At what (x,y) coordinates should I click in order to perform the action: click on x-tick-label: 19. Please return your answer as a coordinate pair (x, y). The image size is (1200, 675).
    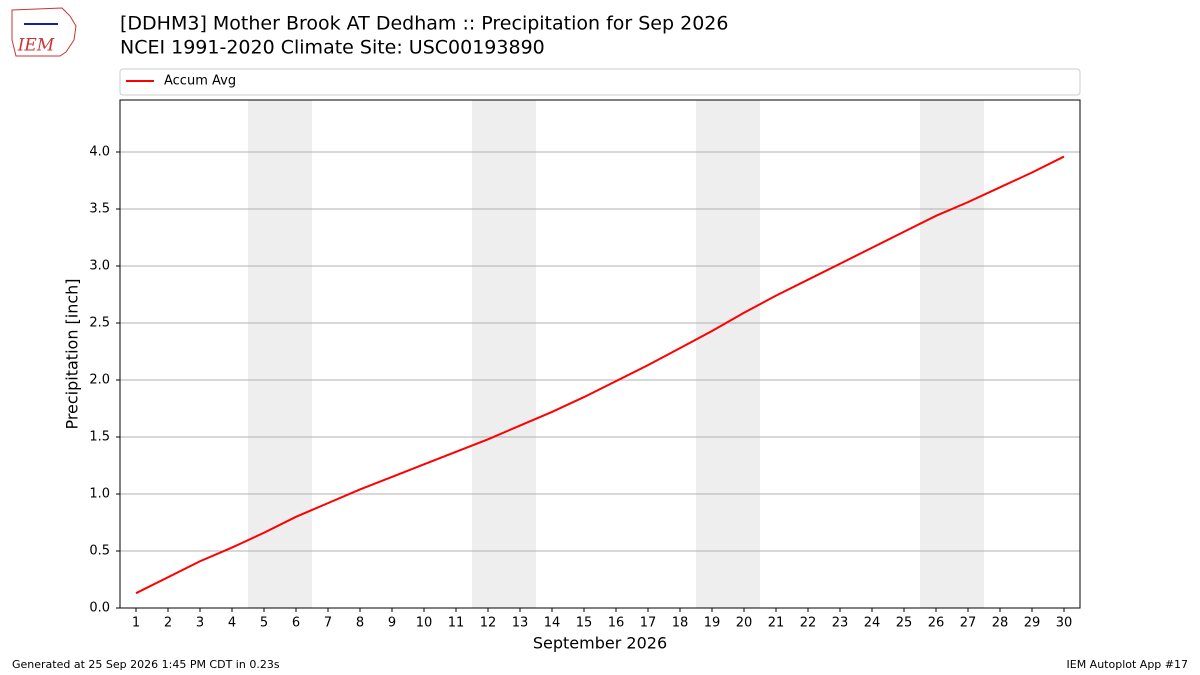
    Looking at the image, I should click on (712, 623).